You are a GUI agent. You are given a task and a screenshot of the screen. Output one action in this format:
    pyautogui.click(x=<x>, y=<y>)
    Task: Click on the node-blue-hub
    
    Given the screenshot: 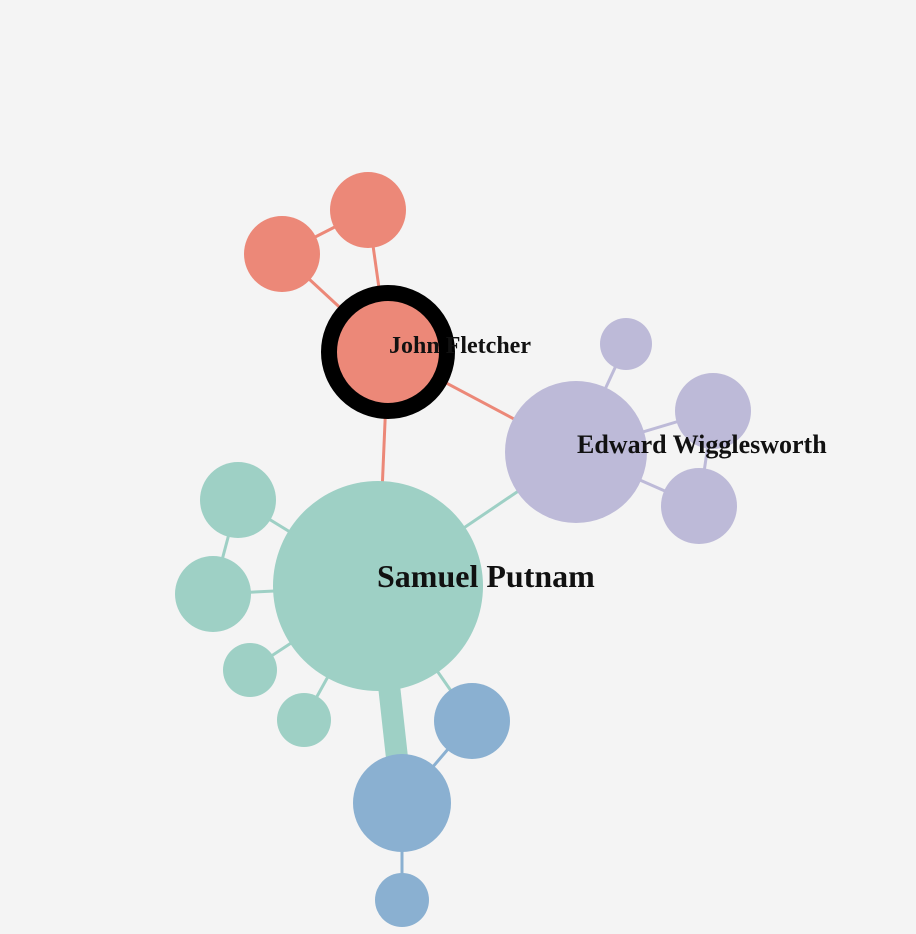 What is the action you would take?
    pyautogui.click(x=402, y=803)
    